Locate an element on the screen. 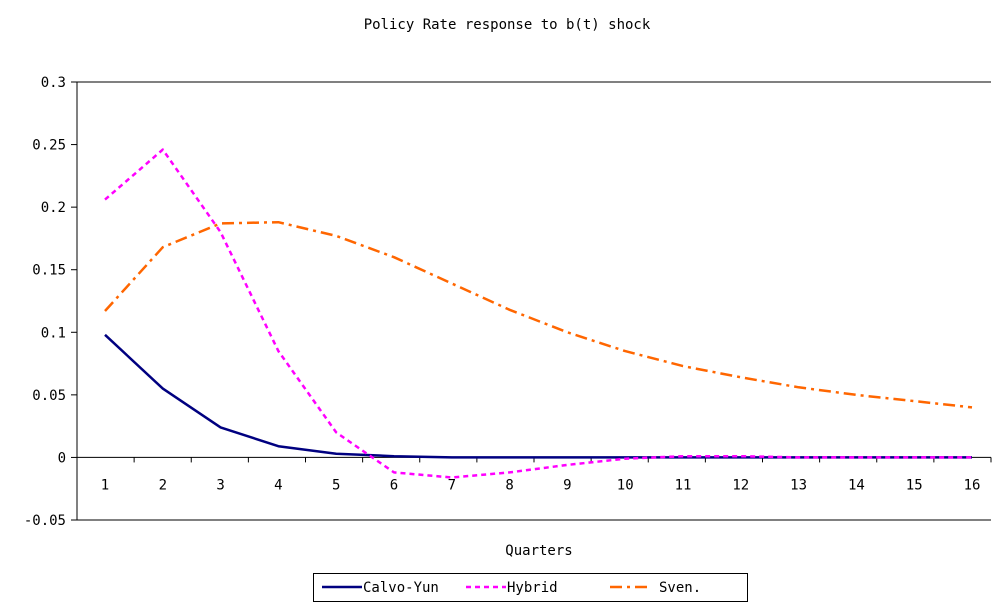 The width and height of the screenshot is (995, 605). x-axis-label: Quarters is located at coordinates (538, 551).